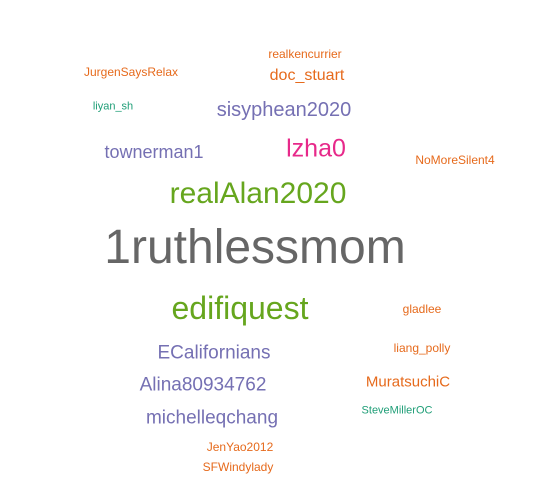 The height and width of the screenshot is (503, 556). What do you see at coordinates (422, 348) in the screenshot?
I see `word-liang-polly: liang_polly` at bounding box center [422, 348].